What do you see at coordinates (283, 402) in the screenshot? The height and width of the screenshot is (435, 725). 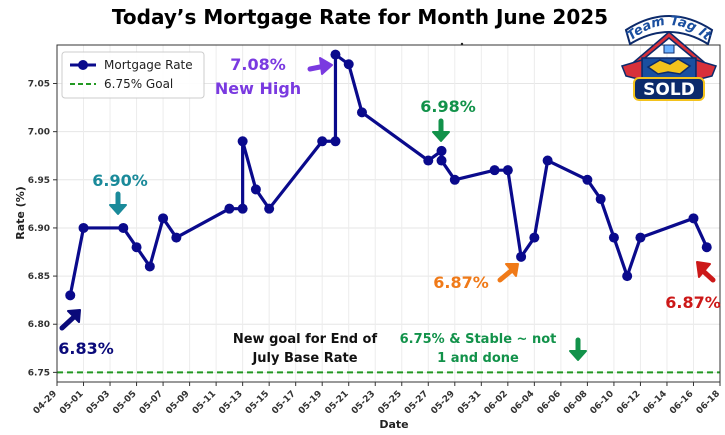 I see `x-tick-label: 05-17` at bounding box center [283, 402].